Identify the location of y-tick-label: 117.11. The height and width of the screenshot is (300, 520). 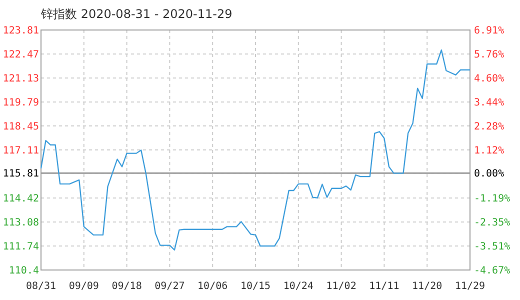
(20, 150).